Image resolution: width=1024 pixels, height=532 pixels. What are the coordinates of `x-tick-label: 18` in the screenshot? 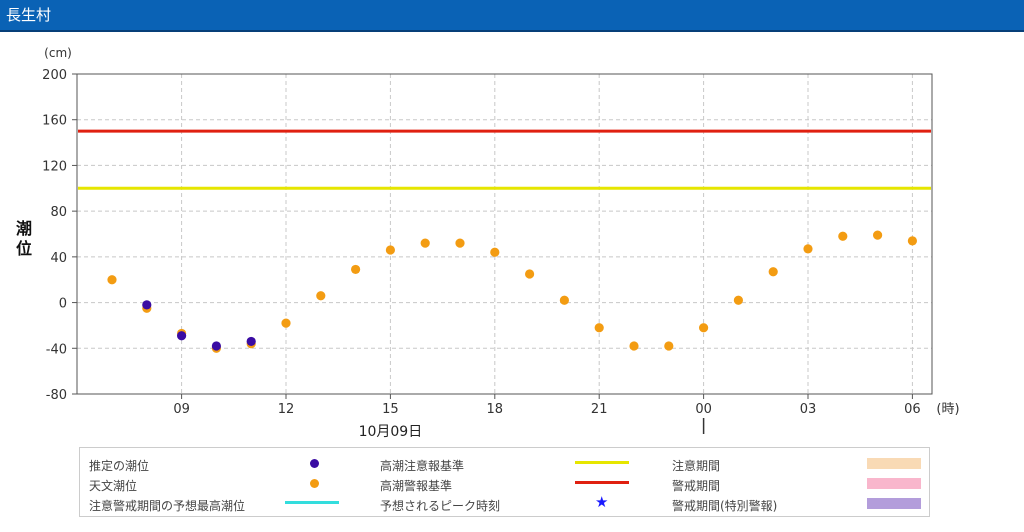 It's located at (495, 409).